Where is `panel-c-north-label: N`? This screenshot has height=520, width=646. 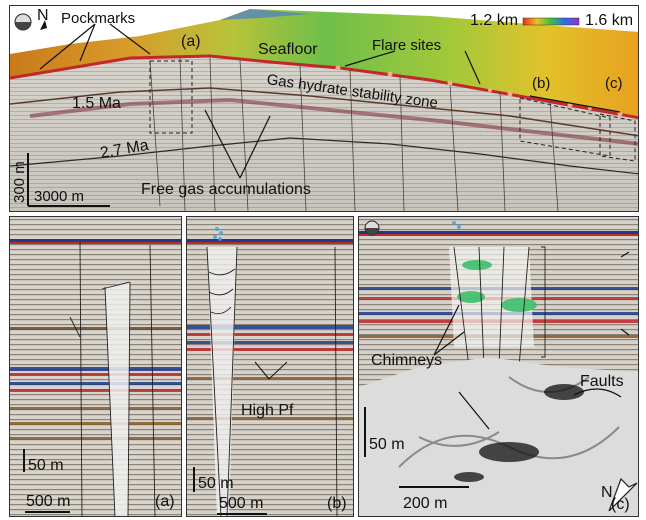
panel-c-north-label: N is located at coordinates (607, 492).